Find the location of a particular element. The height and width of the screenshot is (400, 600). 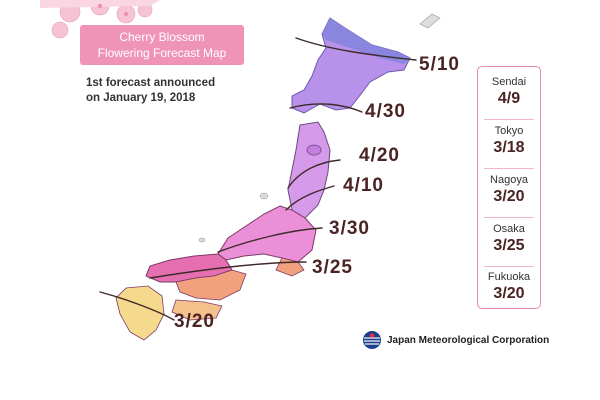

city-osaka: Osaka 3/25 is located at coordinates (509, 238).